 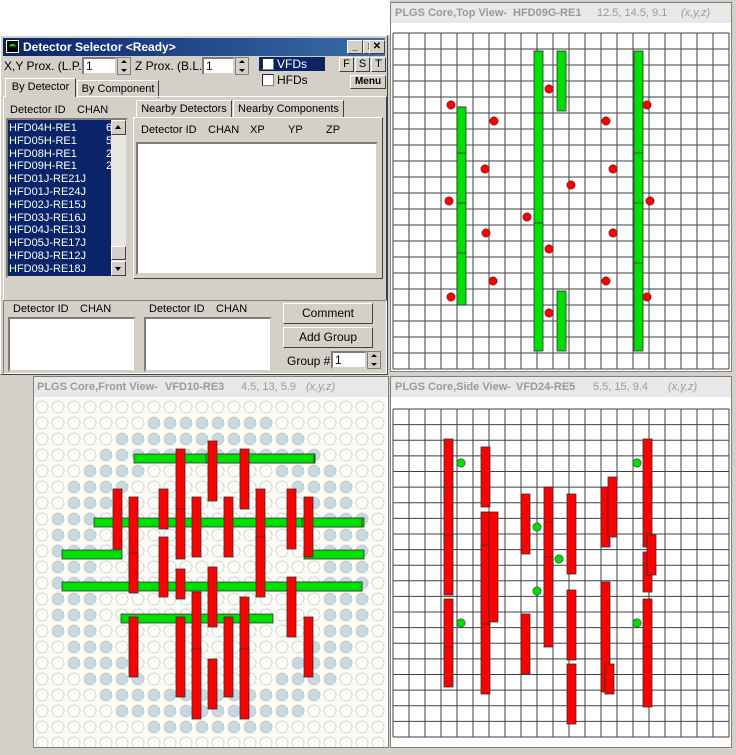 What do you see at coordinates (60, 243) in the screenshot?
I see `list-item: HFD05J-RE17J` at bounding box center [60, 243].